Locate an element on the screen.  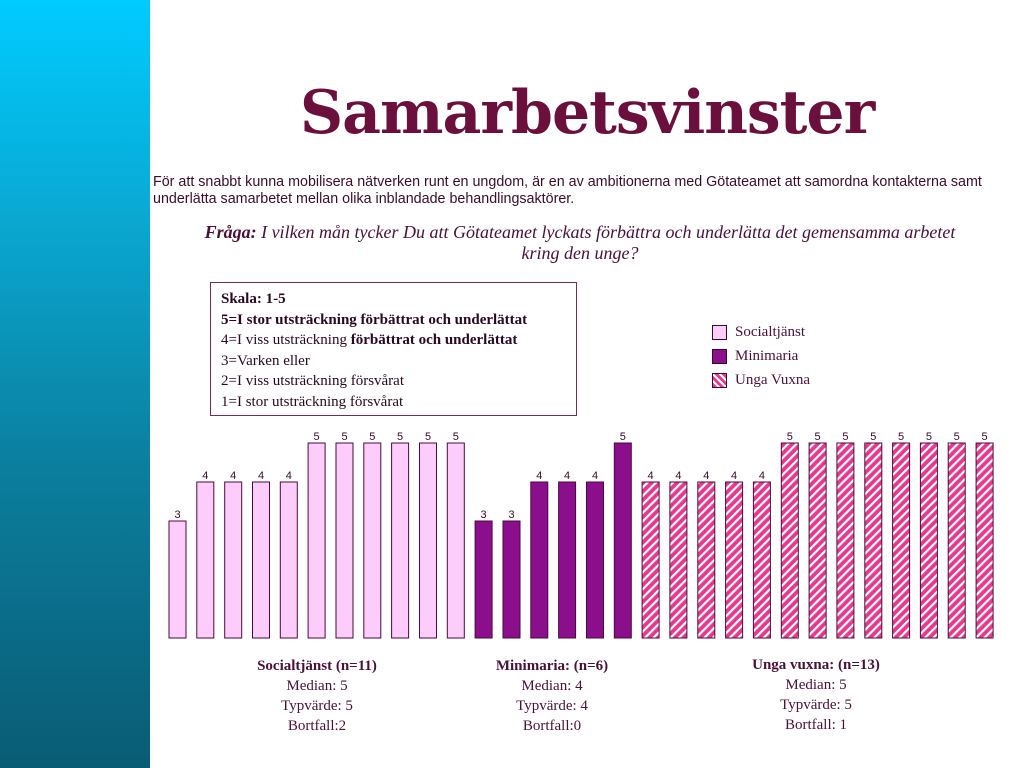
legend-swatch-minimaria is located at coordinates (719, 356).